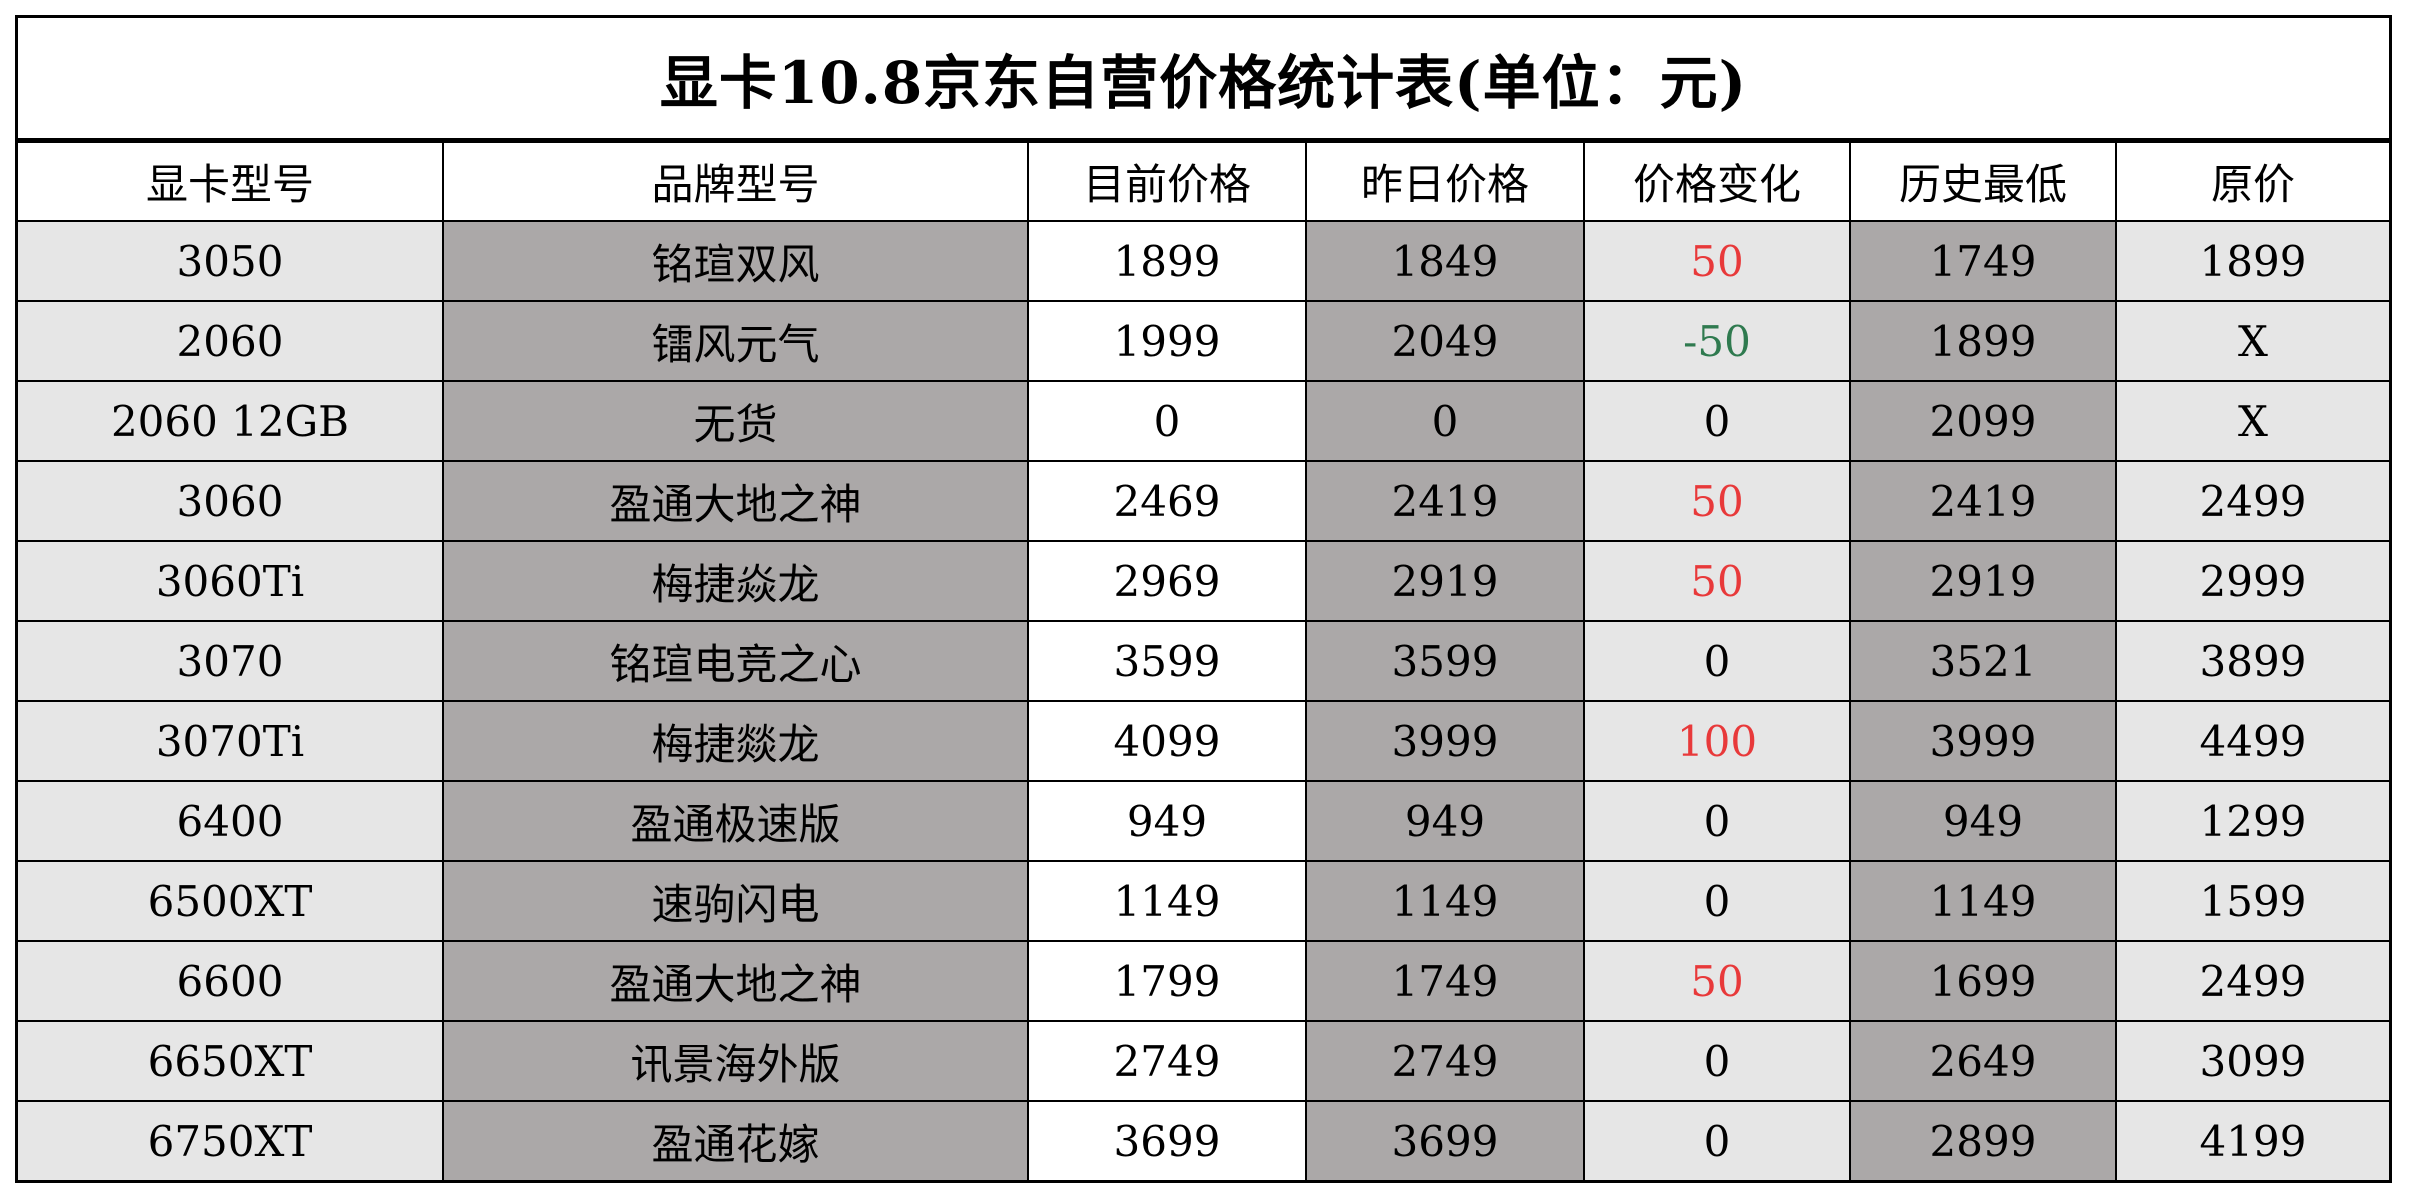 The image size is (2410, 1200). What do you see at coordinates (231, 341) in the screenshot?
I see `cell-gpu-model: 2060` at bounding box center [231, 341].